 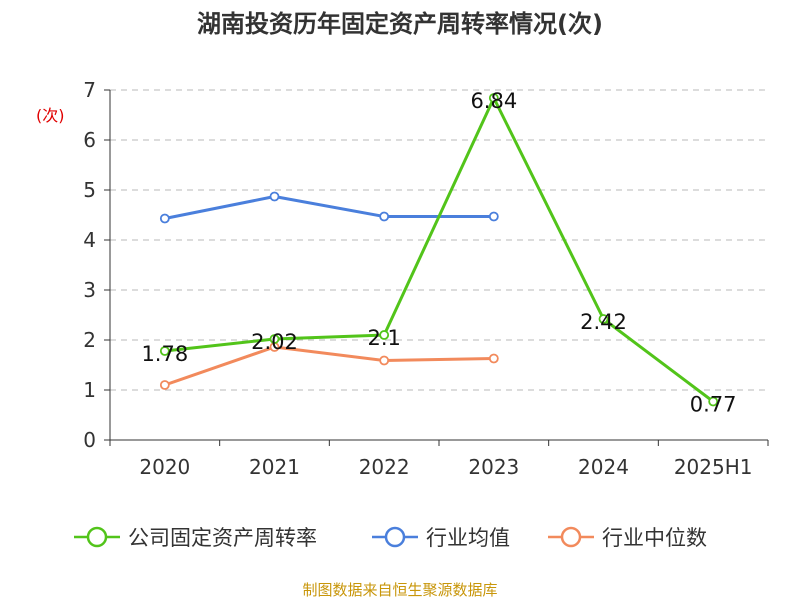 I want to click on data-label: 2.42, so click(x=603, y=322).